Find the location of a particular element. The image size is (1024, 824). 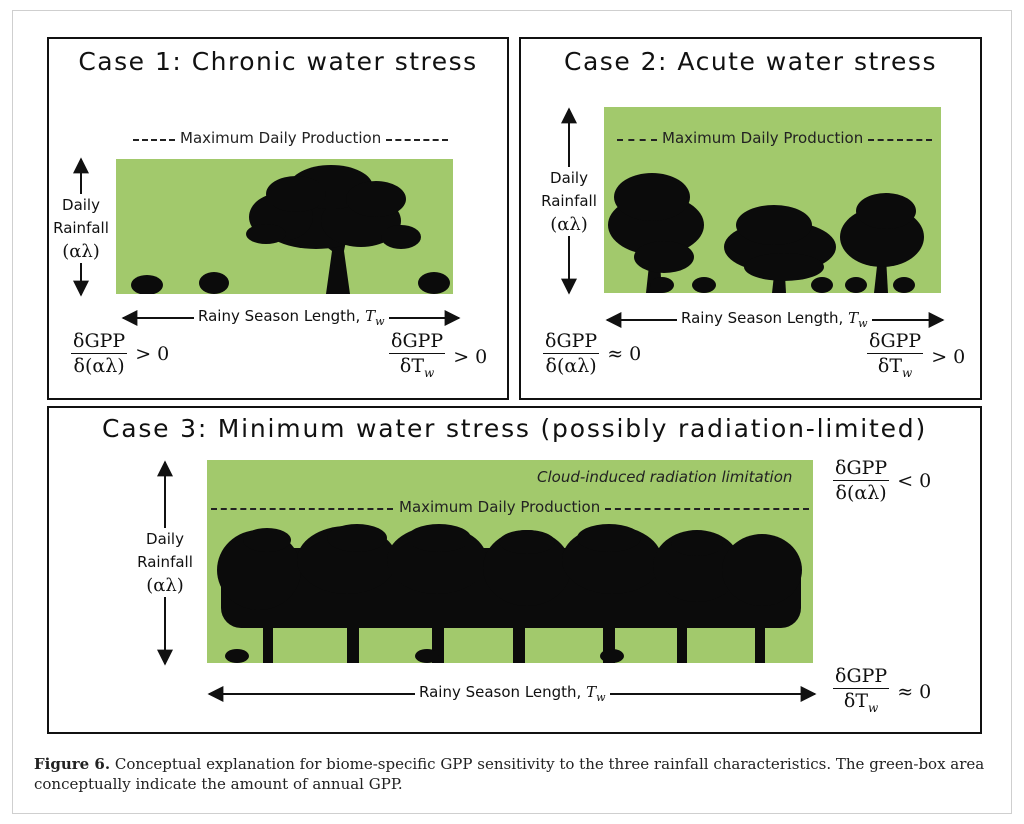

case2-rainfall-label: Daily Rainfall (αλ) is located at coordinates (569, 201).